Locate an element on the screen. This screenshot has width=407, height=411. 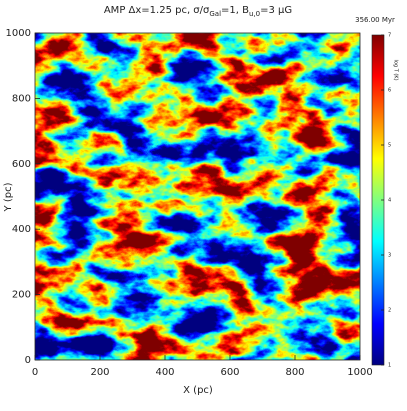
x-tick-label: 600 is located at coordinates (229, 372).